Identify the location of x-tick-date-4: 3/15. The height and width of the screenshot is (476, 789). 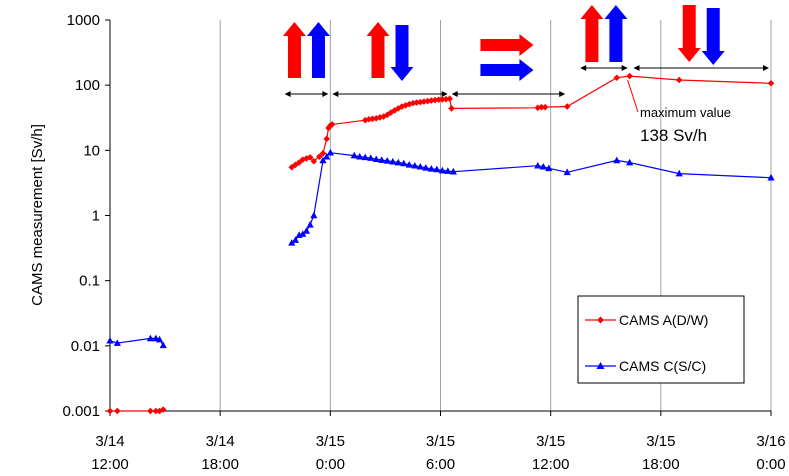
(550, 441).